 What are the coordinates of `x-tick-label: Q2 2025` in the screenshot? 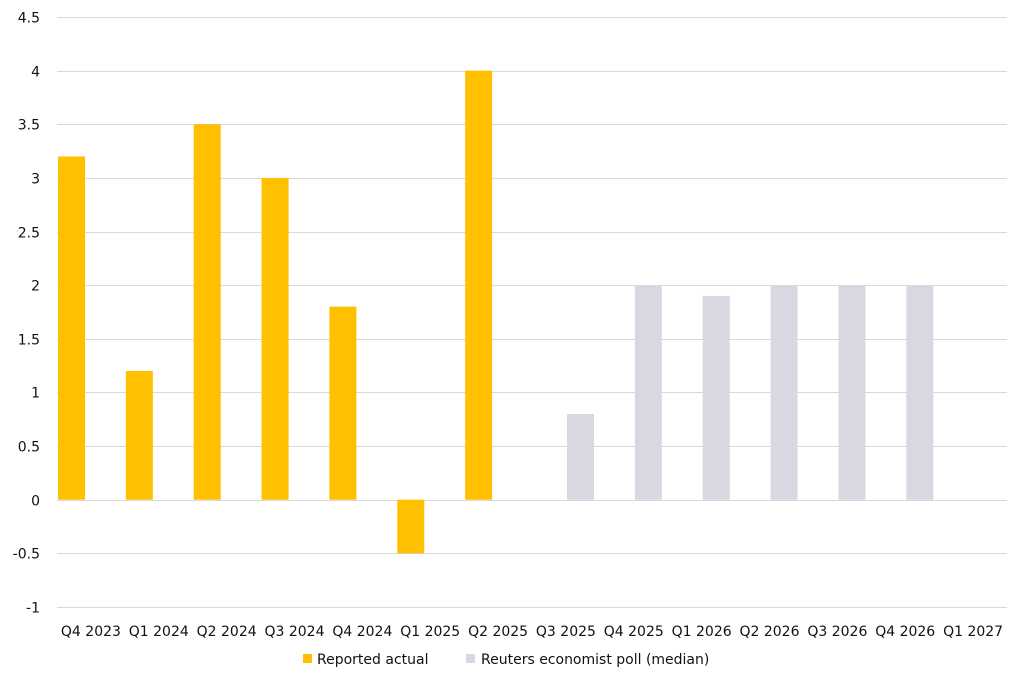 It's located at (498, 632).